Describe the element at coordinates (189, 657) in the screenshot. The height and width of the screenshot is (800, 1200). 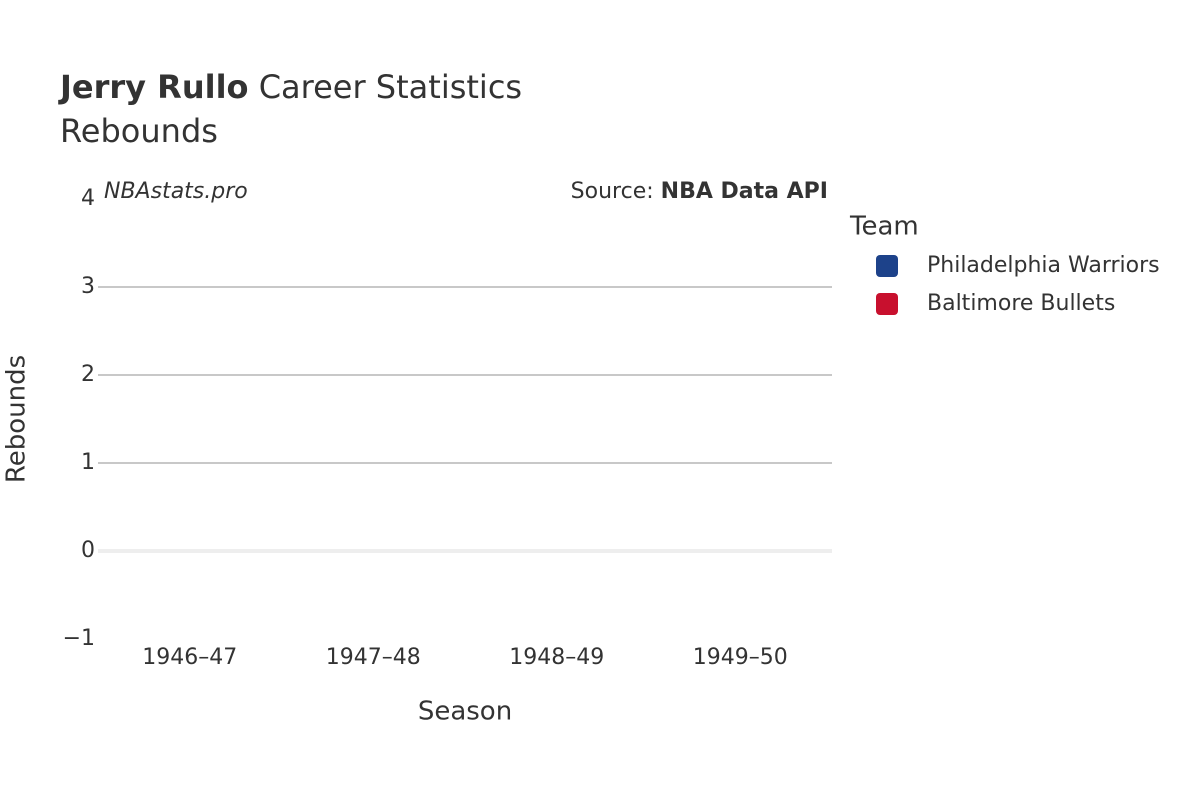
I see `x-tick-label: 1946–47` at that location.